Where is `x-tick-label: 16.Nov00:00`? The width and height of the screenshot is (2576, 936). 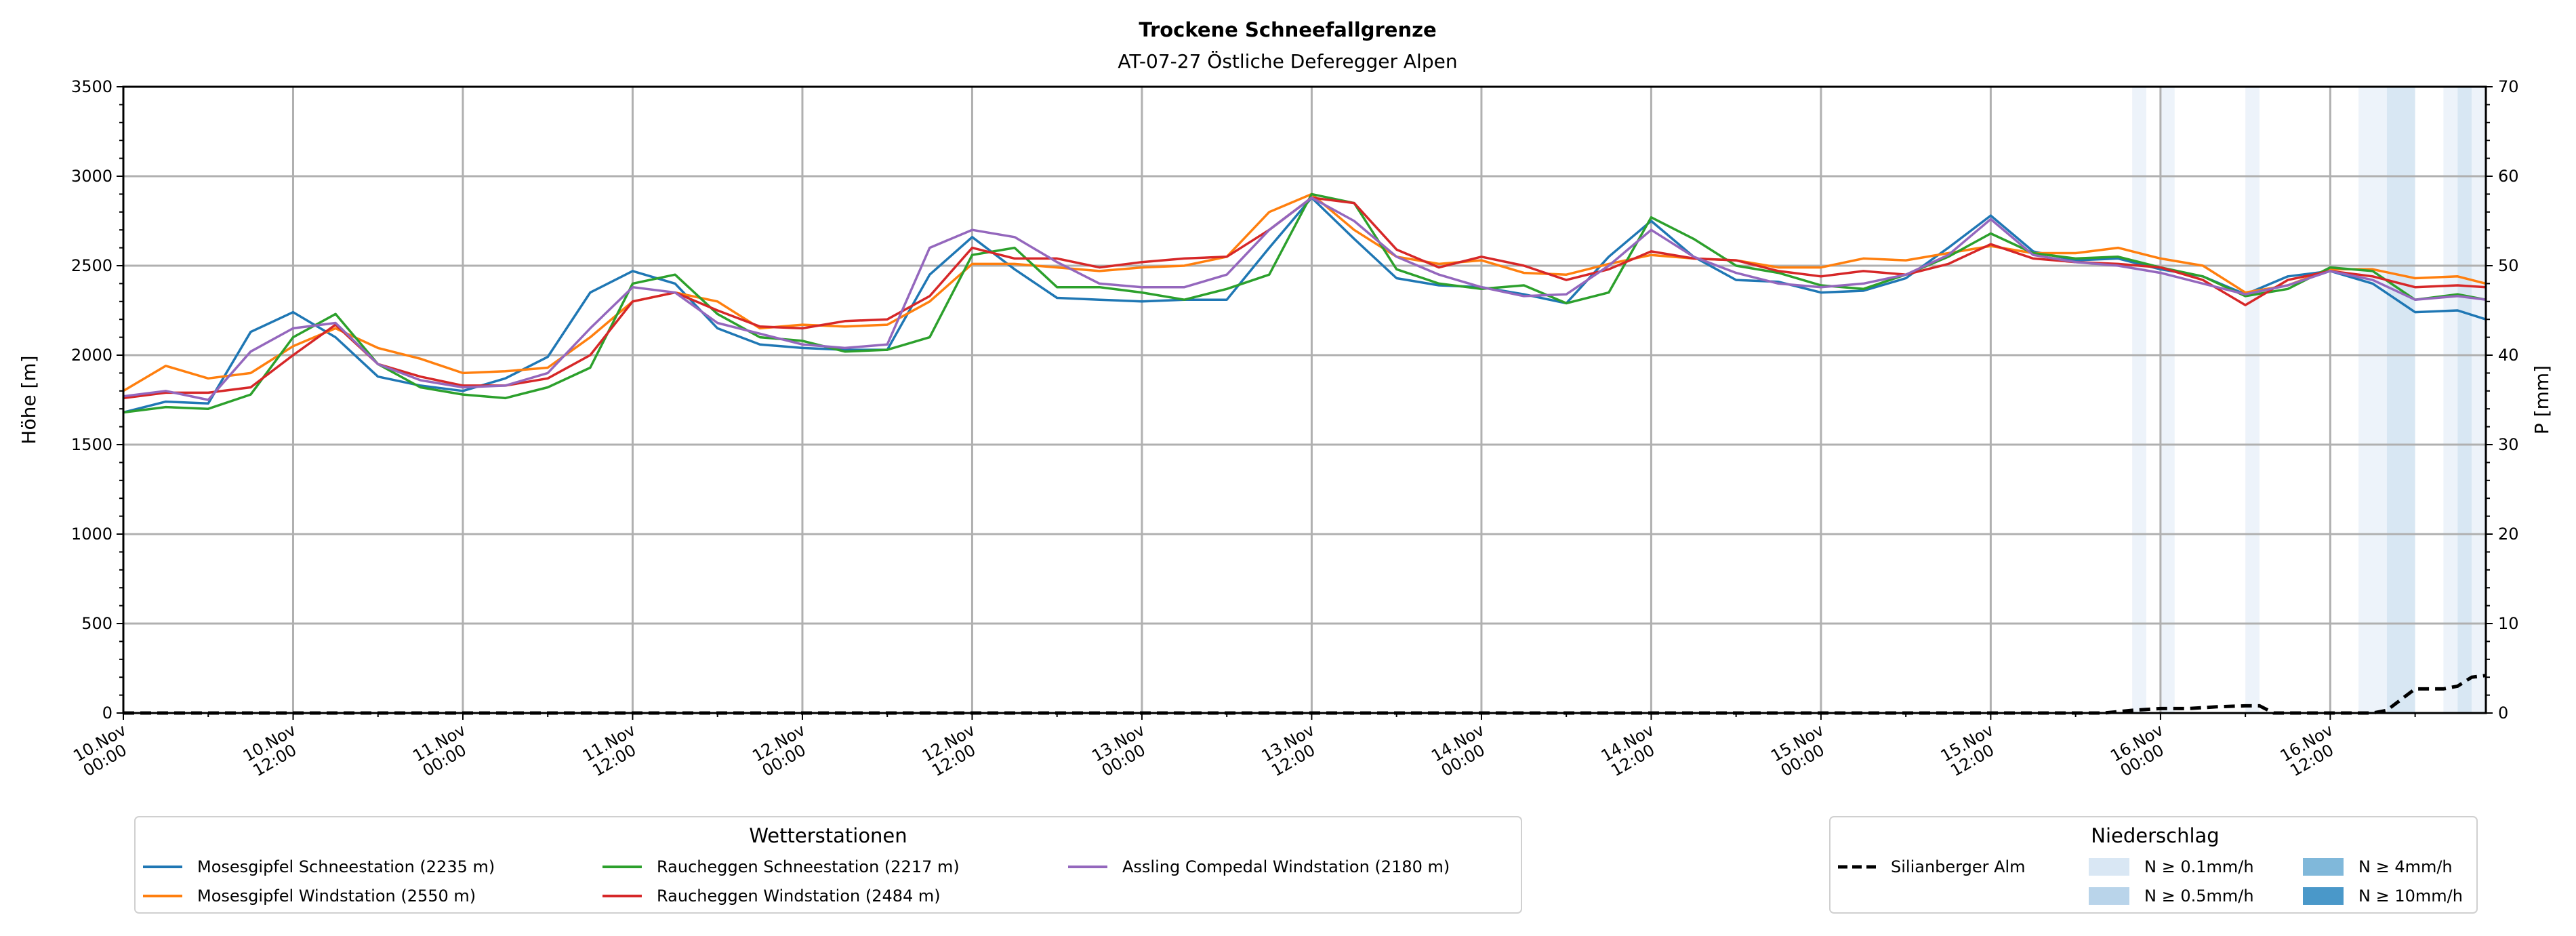
x-tick-label: 16.Nov00:00 is located at coordinates (2141, 751).